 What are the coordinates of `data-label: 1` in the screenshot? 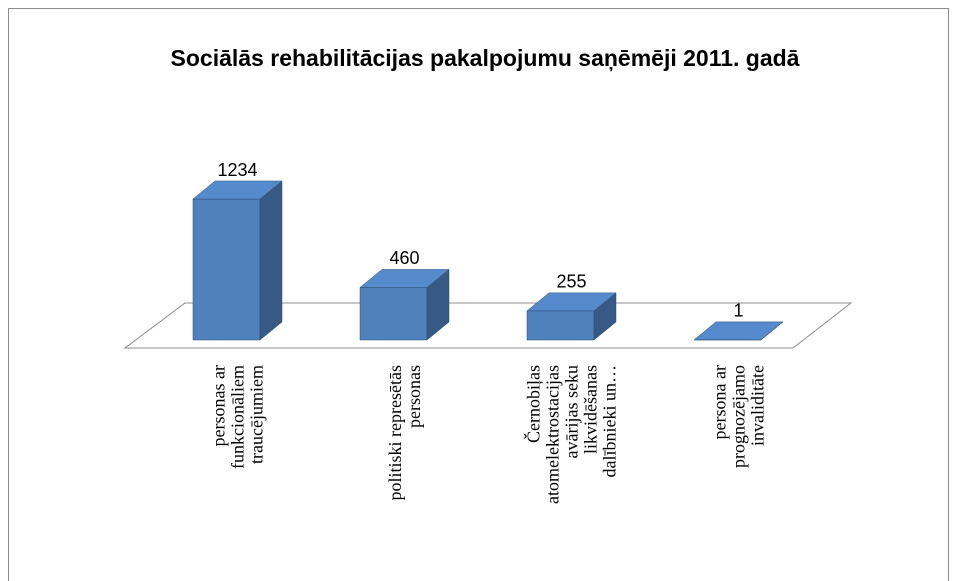 It's located at (738, 311).